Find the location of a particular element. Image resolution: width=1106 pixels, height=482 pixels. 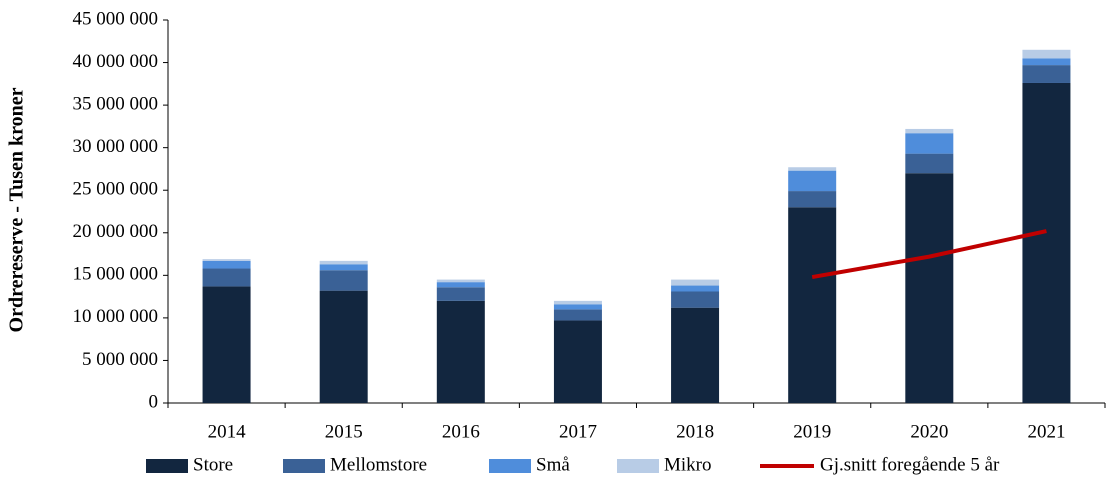

legend-label: Små is located at coordinates (553, 464).